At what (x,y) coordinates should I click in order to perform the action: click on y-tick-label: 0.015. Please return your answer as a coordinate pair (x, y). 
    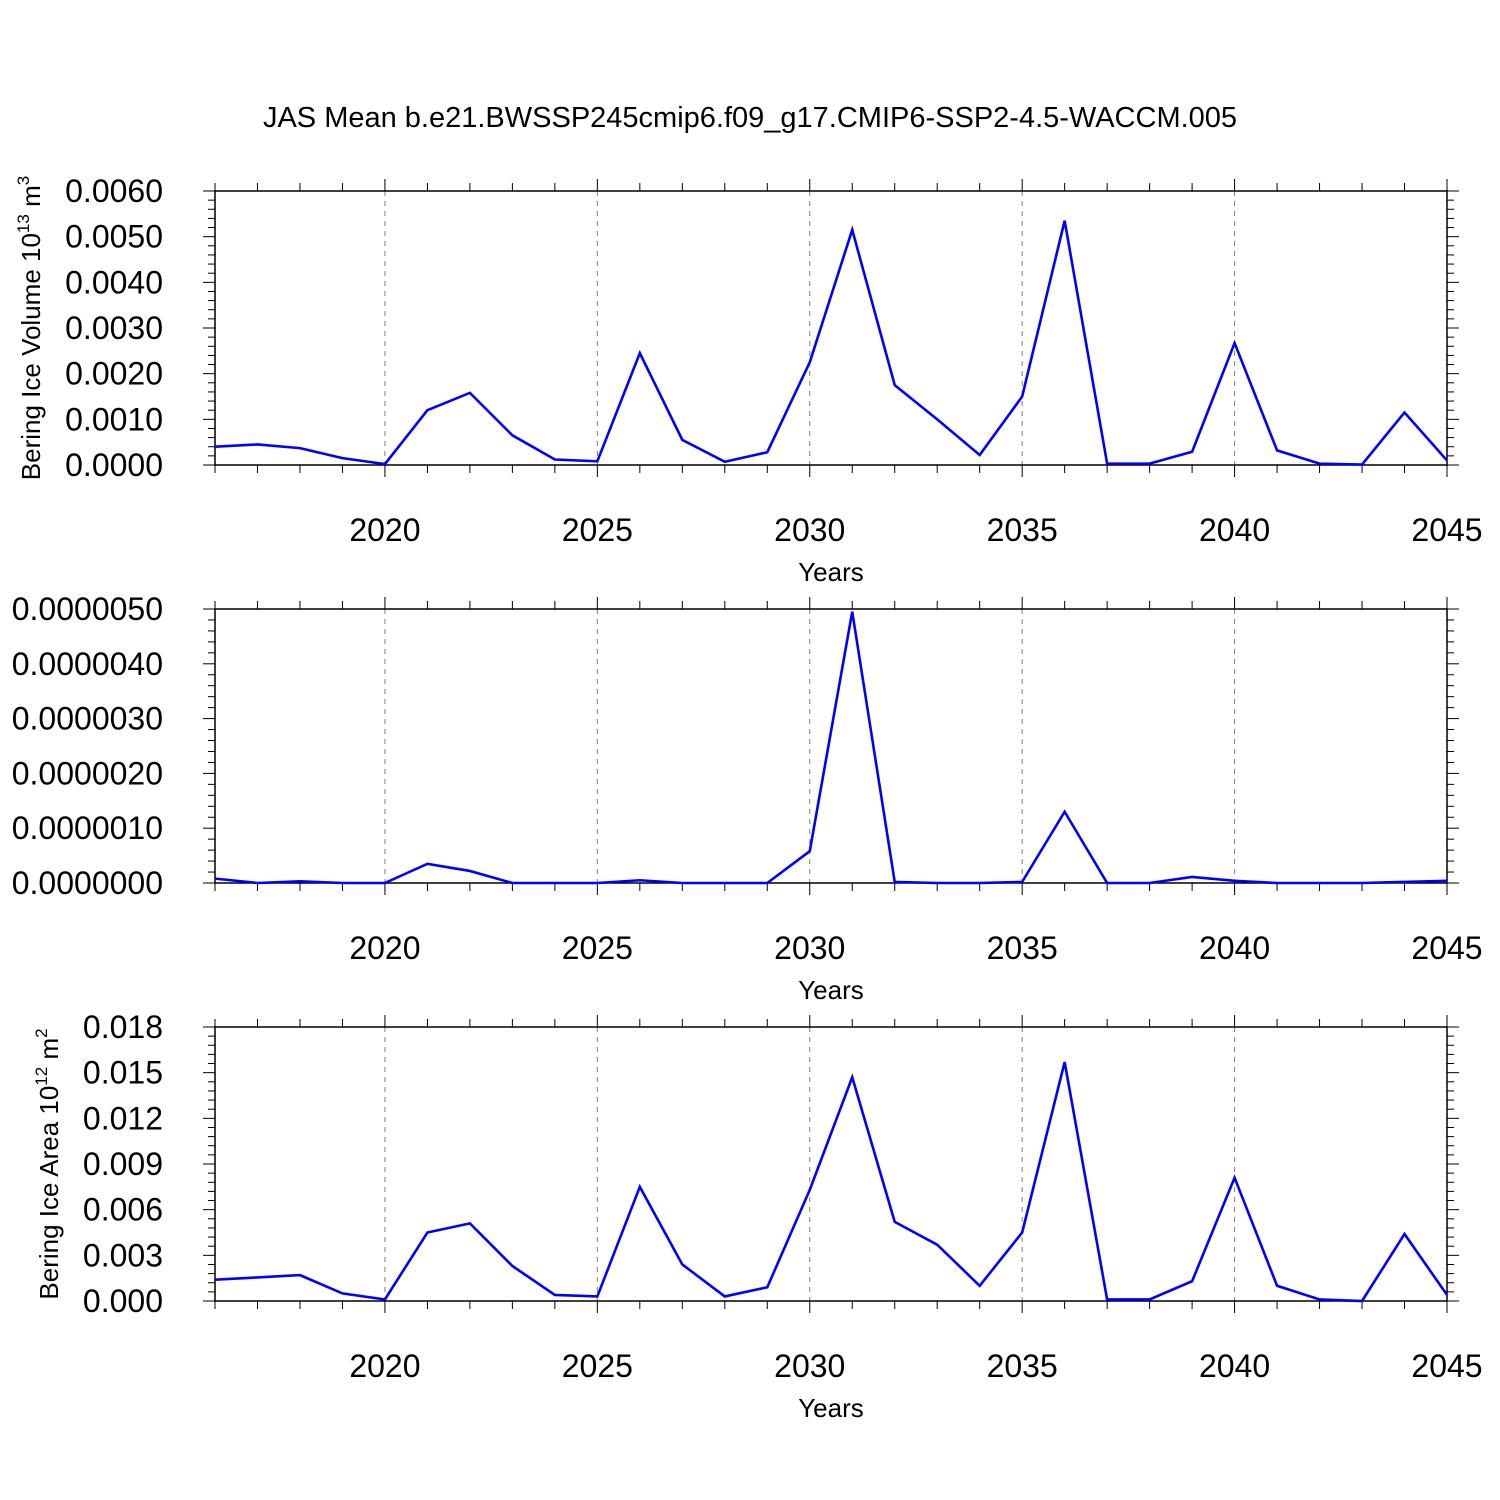
    Looking at the image, I should click on (123, 1073).